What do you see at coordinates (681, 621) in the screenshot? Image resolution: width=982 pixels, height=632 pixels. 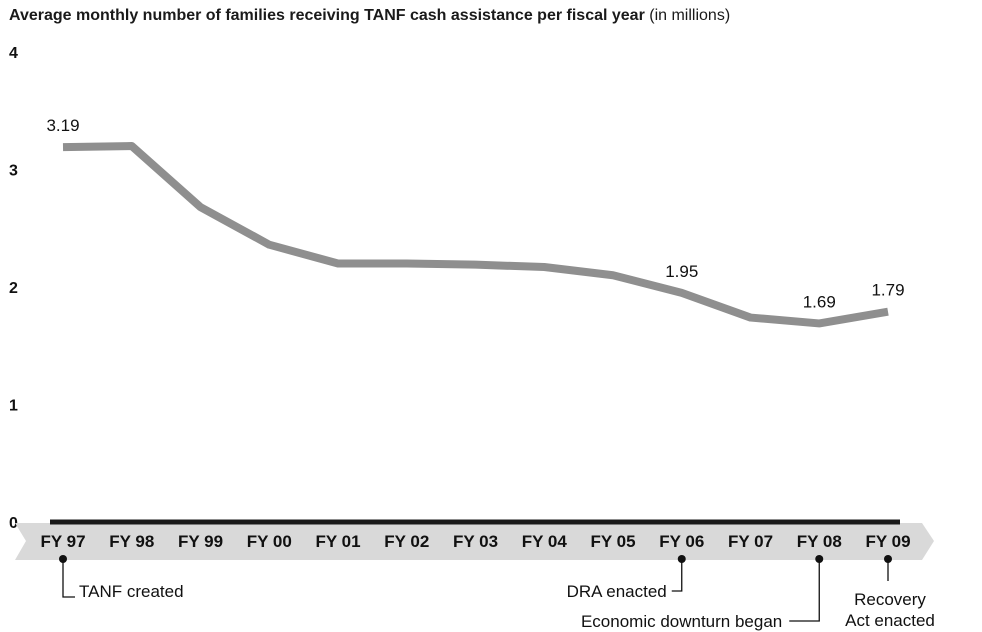 I see `event-label: Economic downturn began` at bounding box center [681, 621].